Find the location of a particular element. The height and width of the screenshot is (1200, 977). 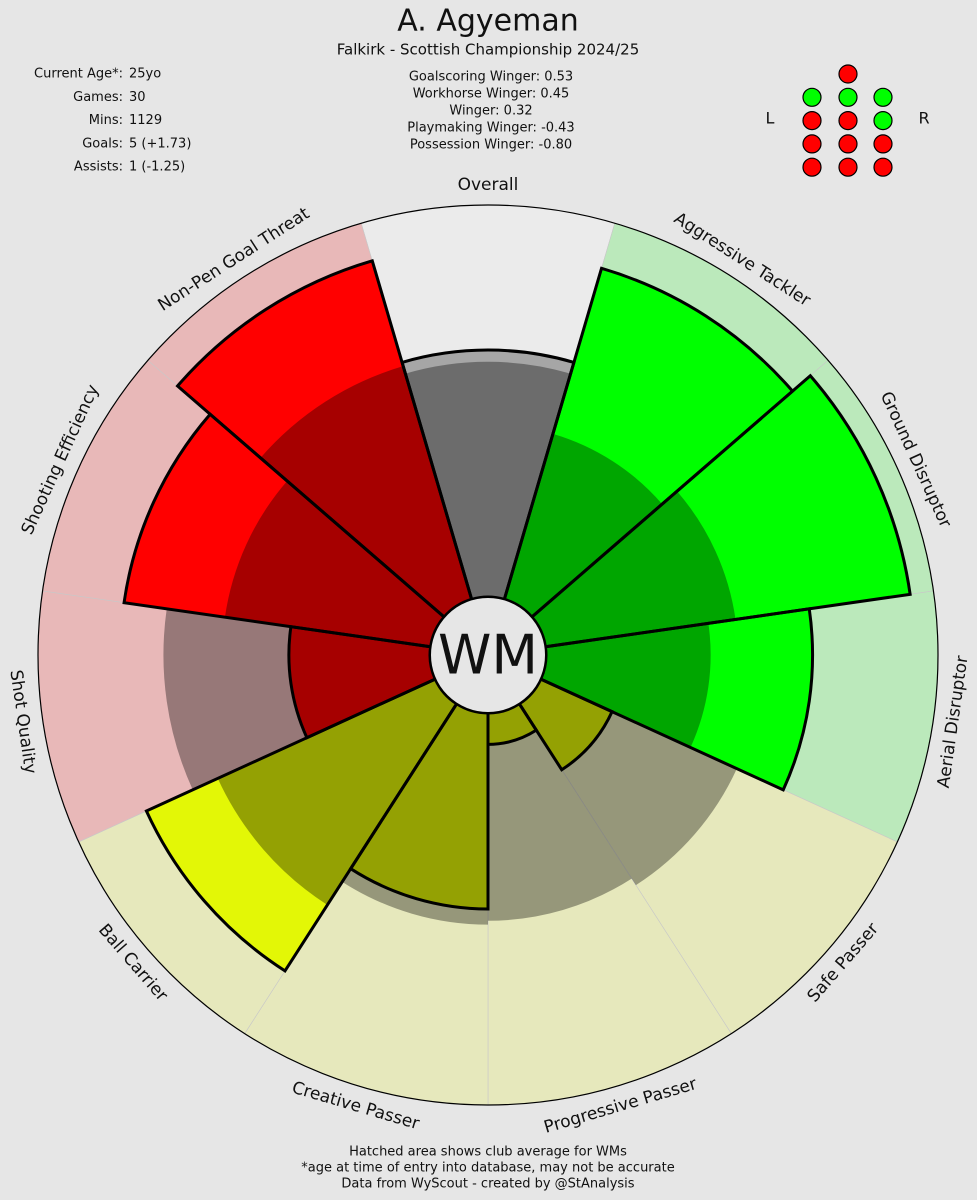

info-label: Current Age*: is located at coordinates (78, 74).